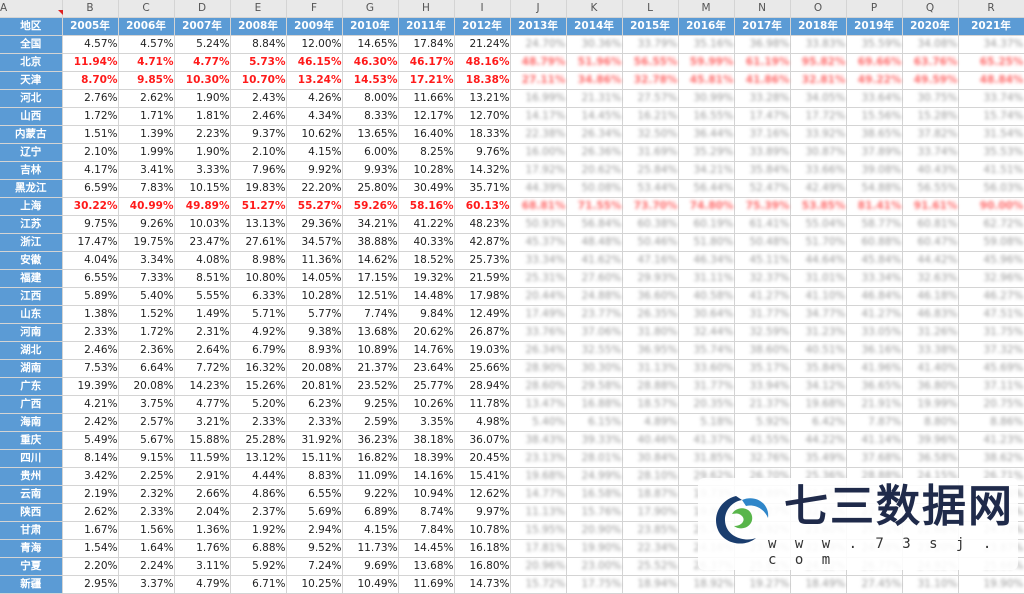  What do you see at coordinates (146, 548) in the screenshot?
I see `value-cell: 1.64%` at bounding box center [146, 548].